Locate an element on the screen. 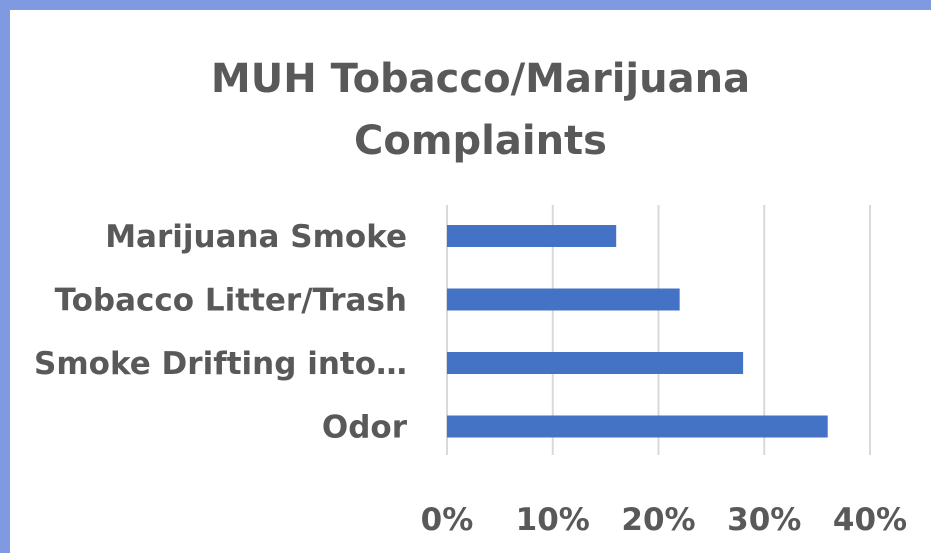  category-label: Tobacco Litter/Trash is located at coordinates (231, 301).